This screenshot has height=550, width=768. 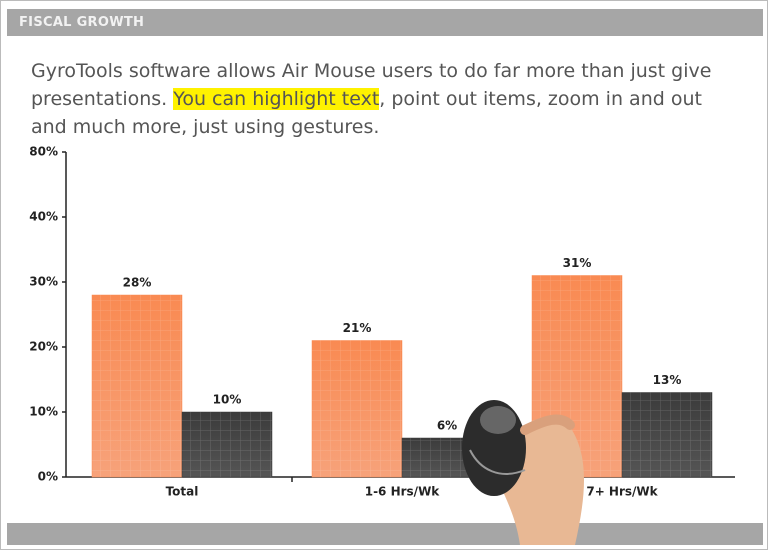 I want to click on y-tick-label: 0%, so click(x=48, y=477).